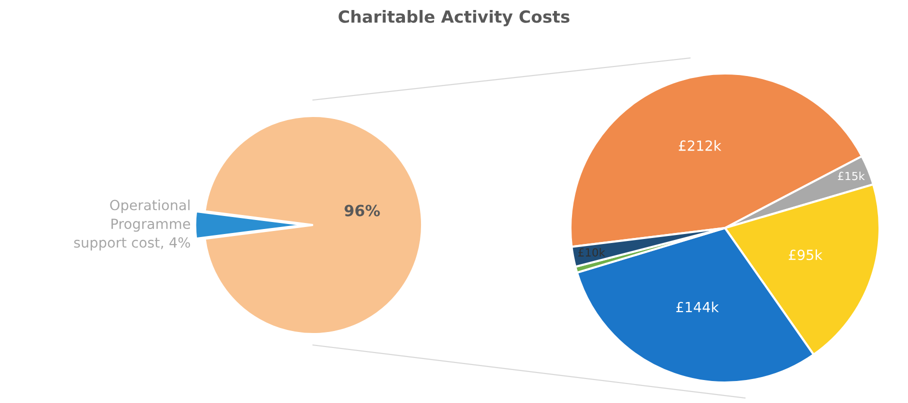  Describe the element at coordinates (454, 18) in the screenshot. I see `chart-title: Charitable Activity Costs` at that location.